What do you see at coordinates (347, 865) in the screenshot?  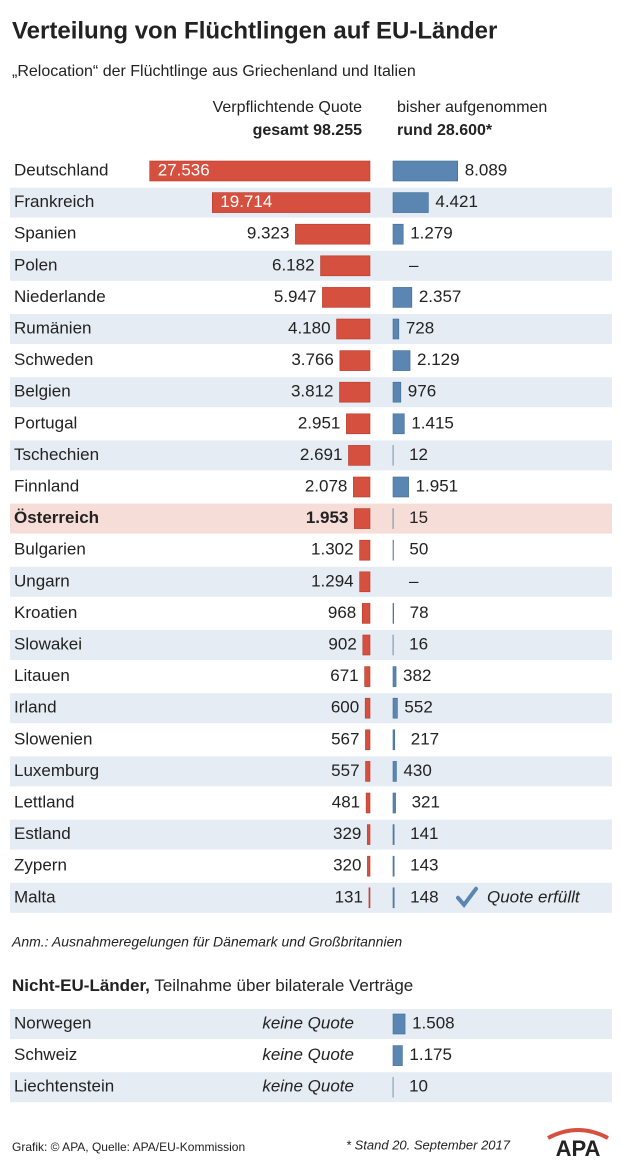 I see `value-label: 320` at bounding box center [347, 865].